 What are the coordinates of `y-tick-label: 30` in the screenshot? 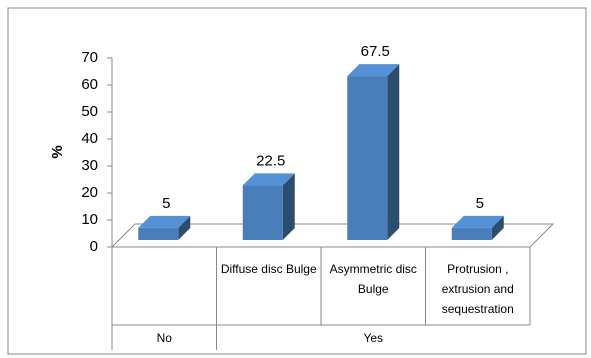 It's located at (89, 165).